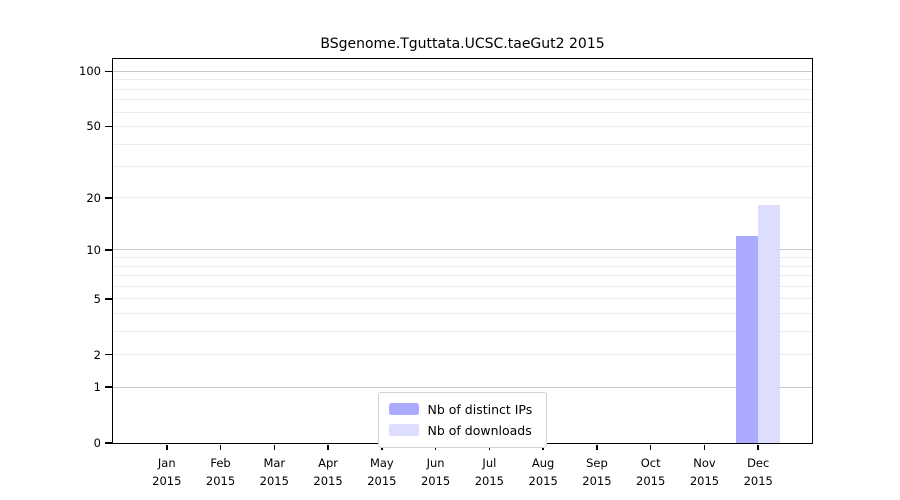  I want to click on y-tick-label-20: 20, so click(93, 197).